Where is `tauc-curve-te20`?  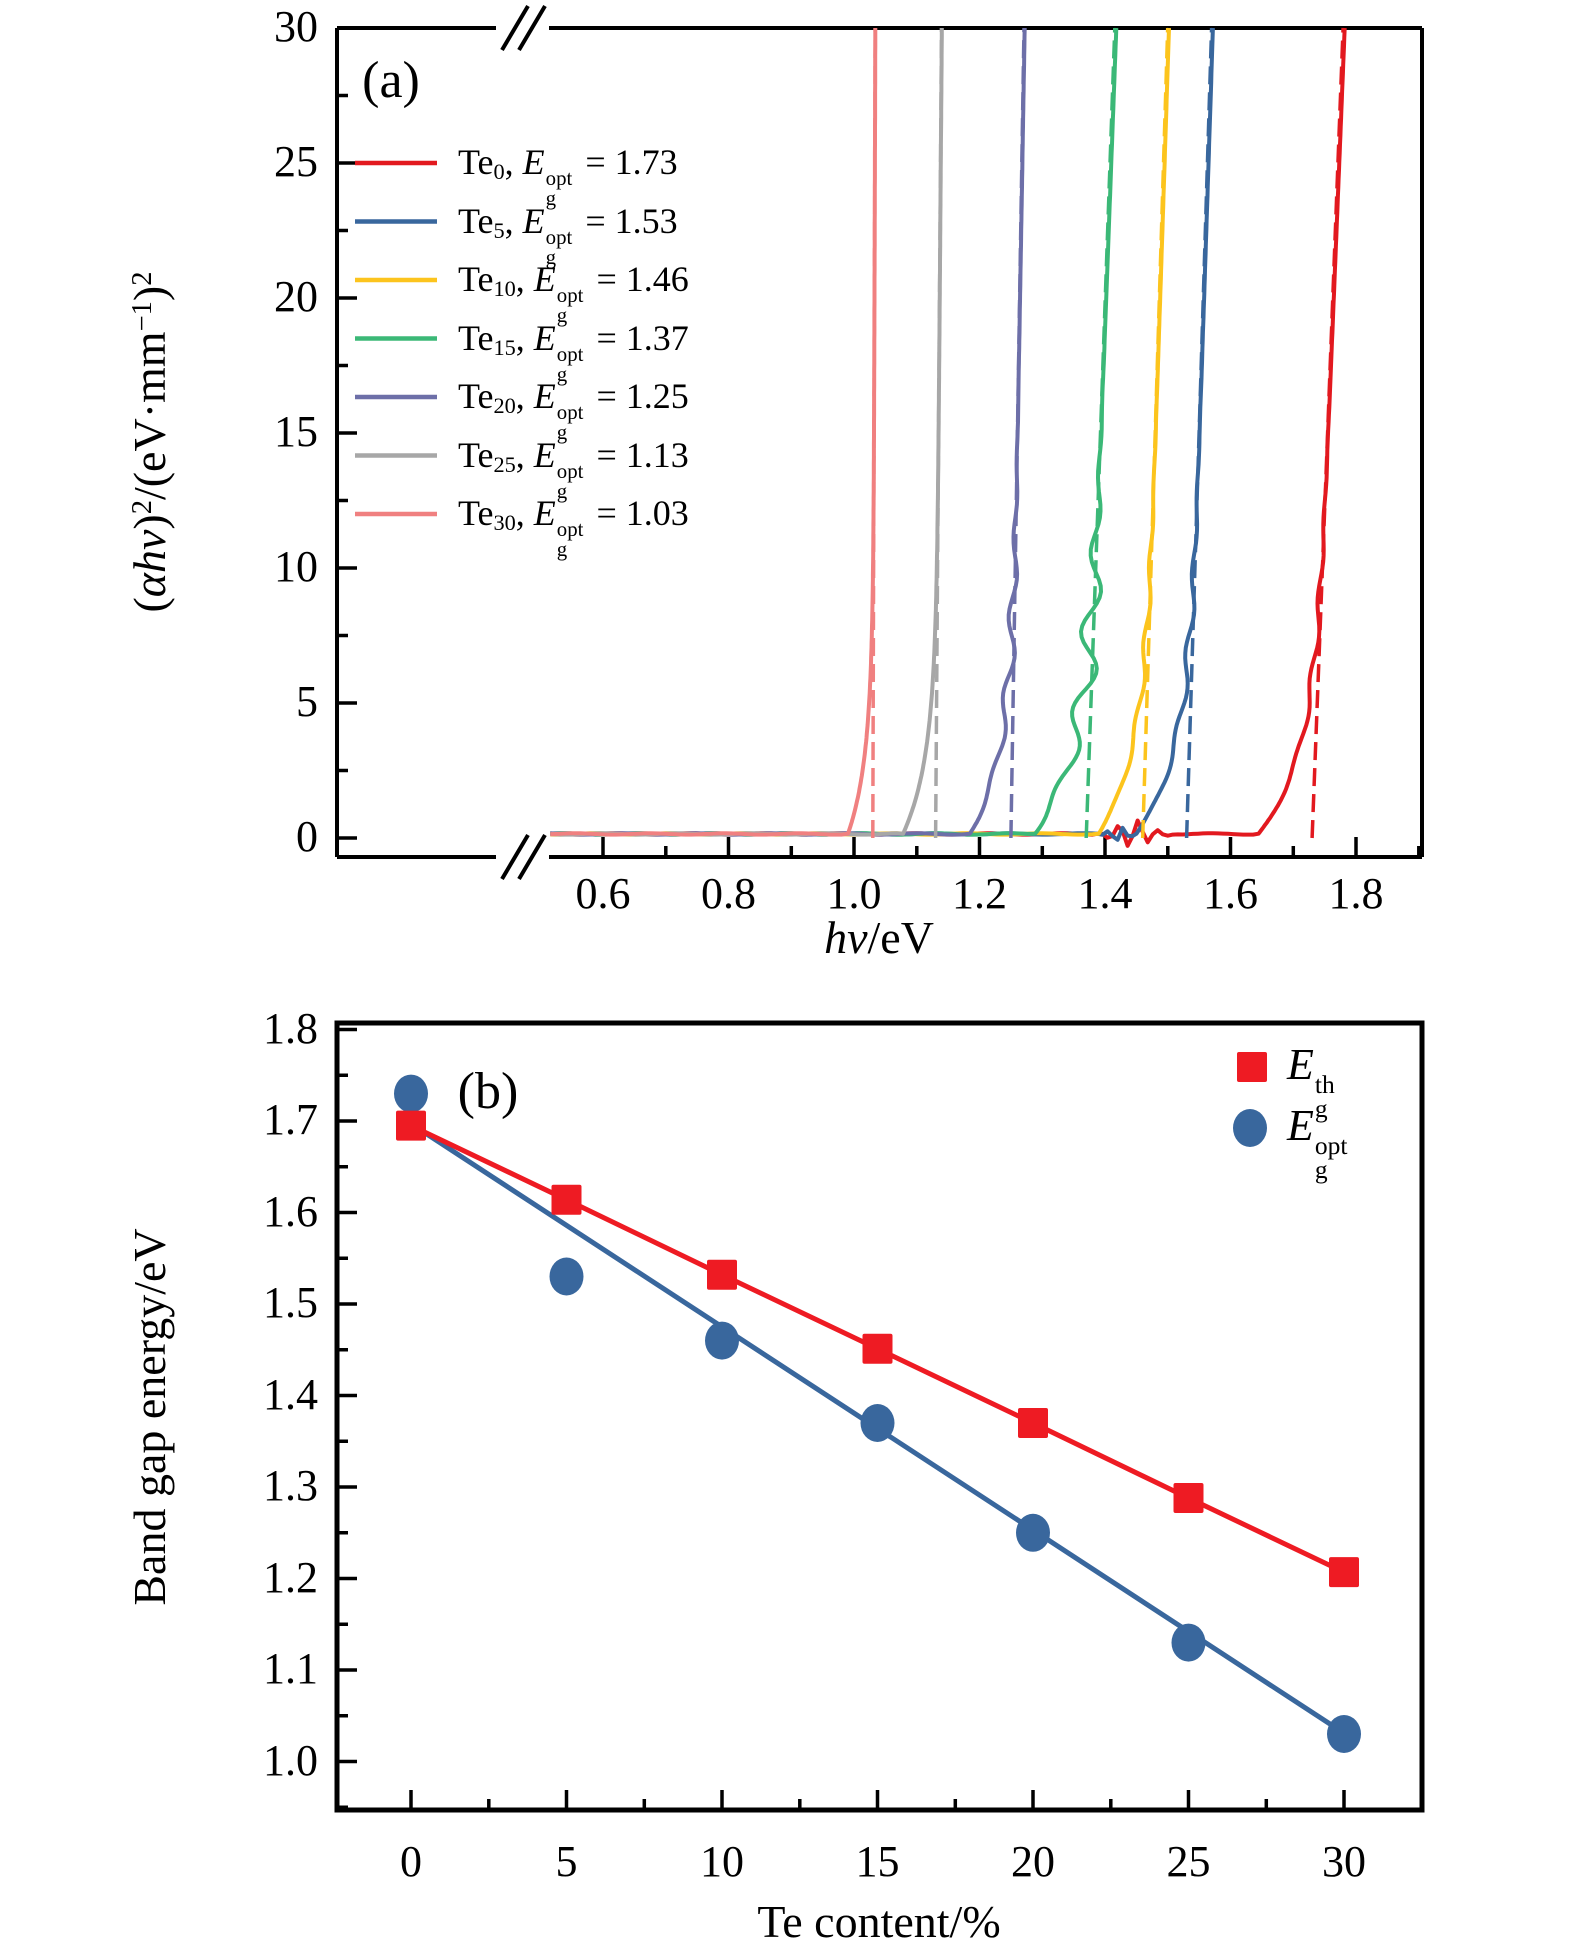
tauc-curve-te20 is located at coordinates (788, 432).